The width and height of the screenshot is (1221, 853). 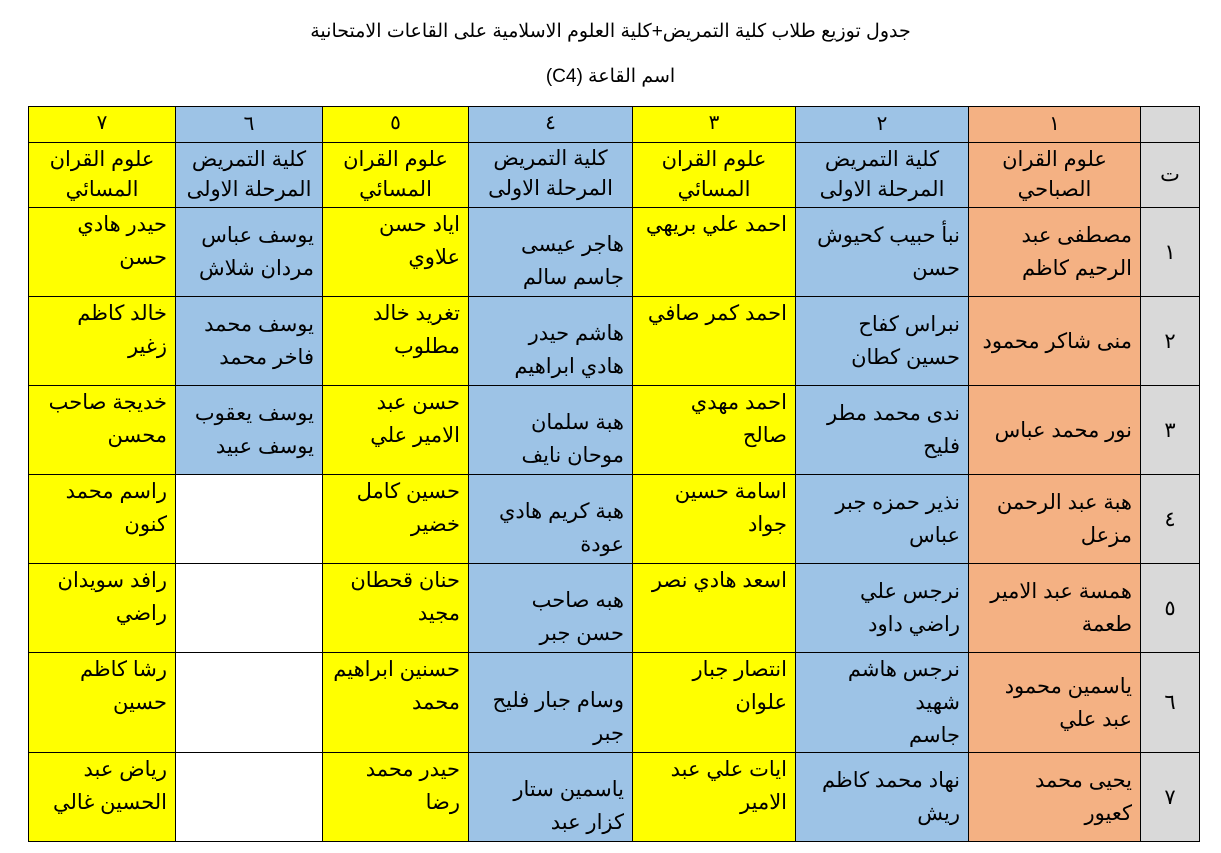 I want to click on column-number: ٢, so click(x=882, y=124).